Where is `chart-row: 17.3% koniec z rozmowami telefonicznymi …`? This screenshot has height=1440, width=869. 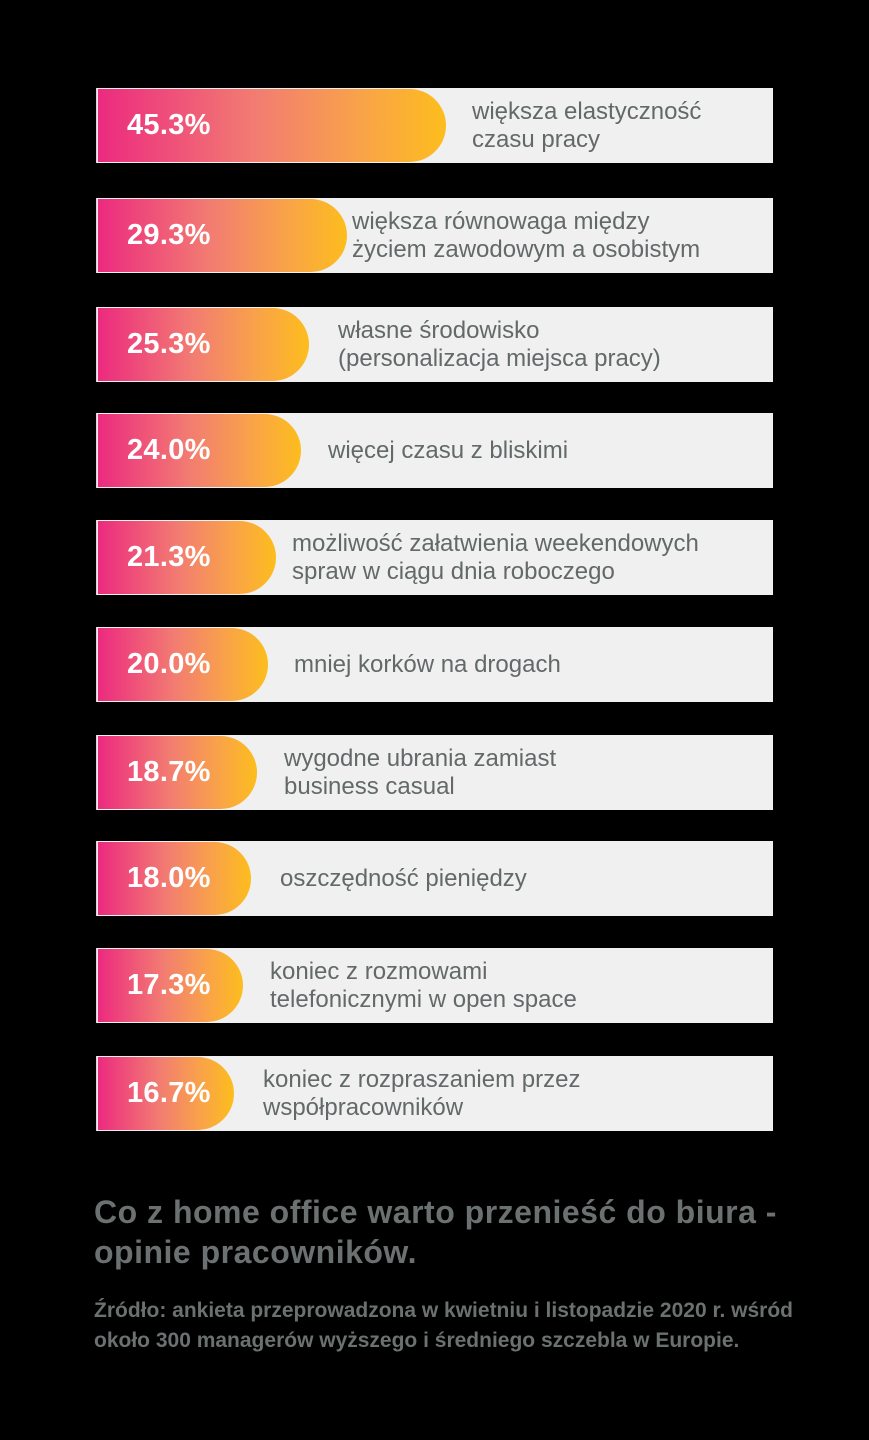 chart-row: 17.3% koniec z rozmowami telefonicznymi … is located at coordinates (434, 985).